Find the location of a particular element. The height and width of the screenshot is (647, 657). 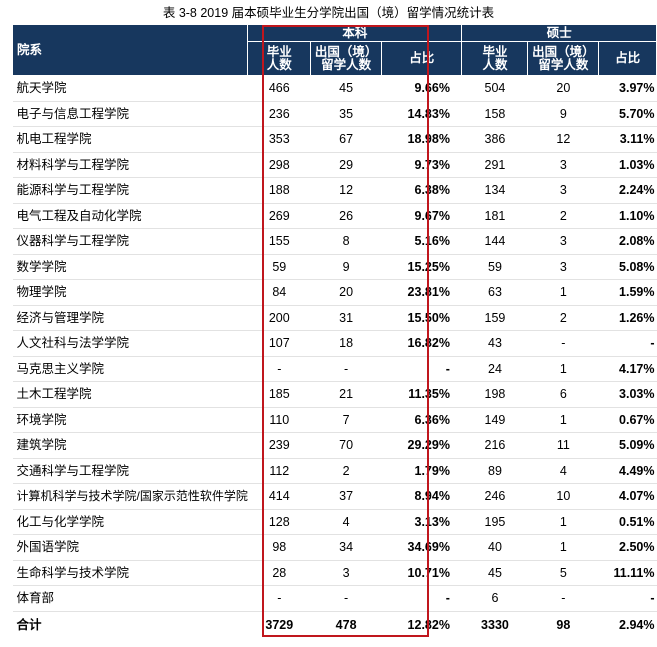

dept-name-cell: 马克思主义学院 is located at coordinates (130, 369).